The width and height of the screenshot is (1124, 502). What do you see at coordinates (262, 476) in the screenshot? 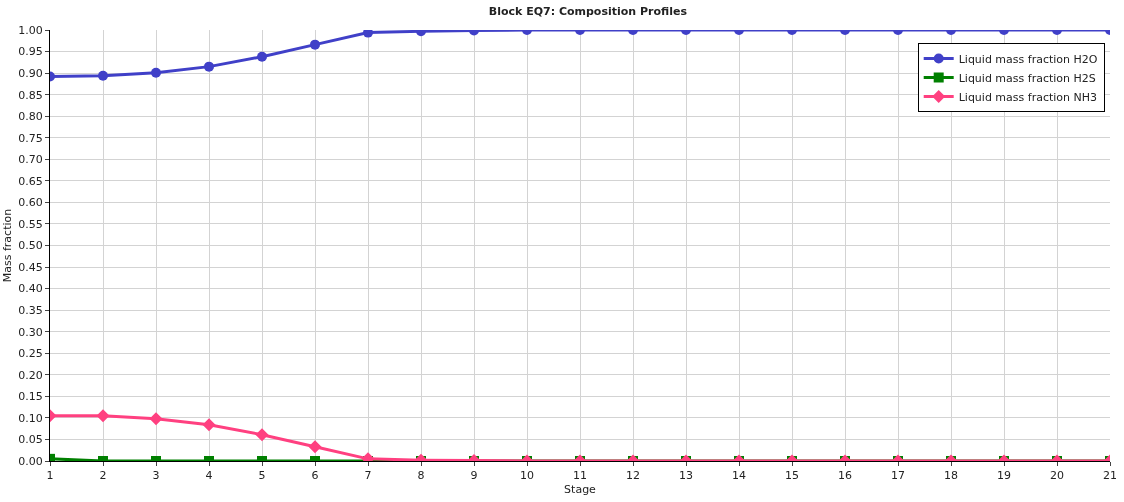
I see `x-tick-label: 5` at bounding box center [262, 476].